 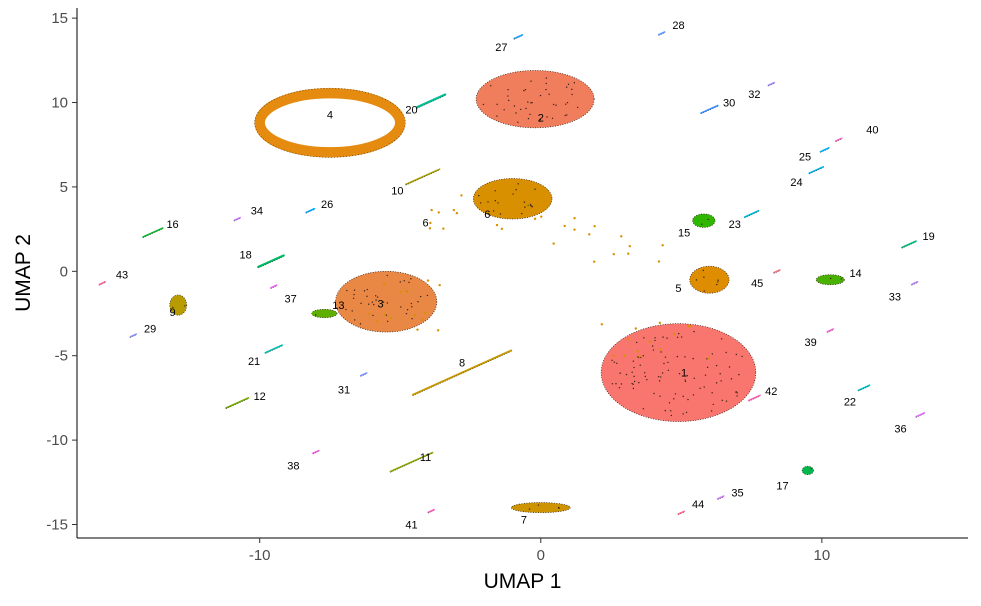 I want to click on x-tick-label: 10, so click(x=821, y=555).